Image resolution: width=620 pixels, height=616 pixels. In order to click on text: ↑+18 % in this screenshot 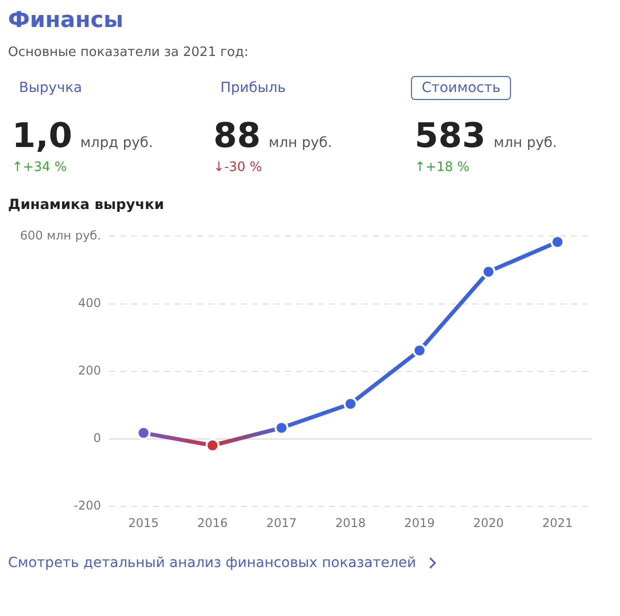, I will do `click(442, 167)`.